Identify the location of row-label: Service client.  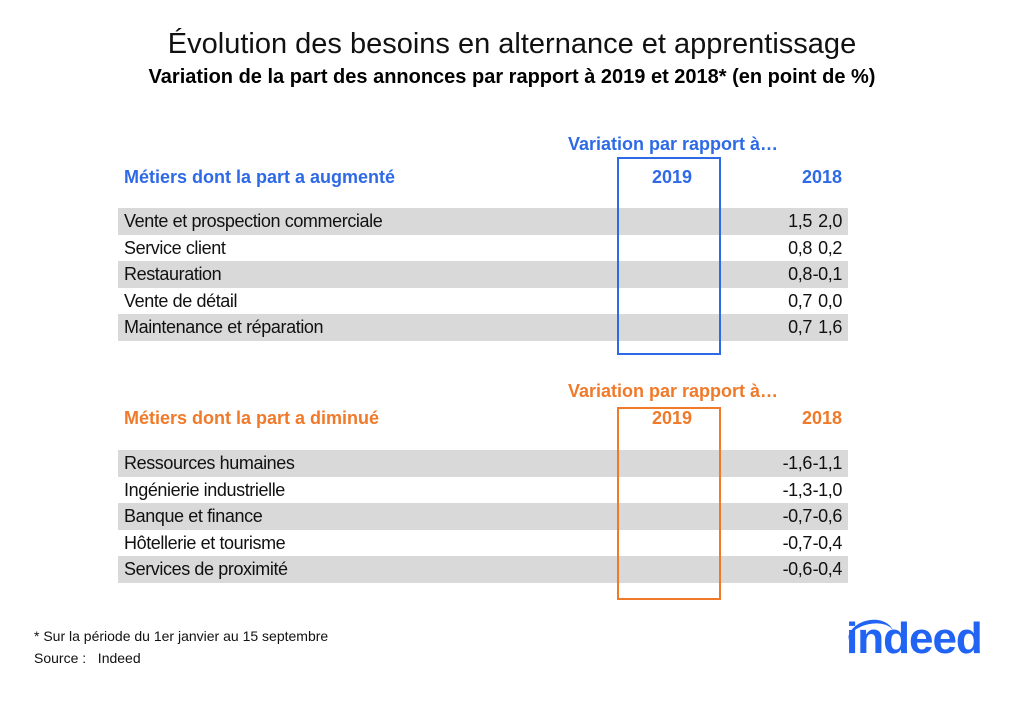
(175, 247).